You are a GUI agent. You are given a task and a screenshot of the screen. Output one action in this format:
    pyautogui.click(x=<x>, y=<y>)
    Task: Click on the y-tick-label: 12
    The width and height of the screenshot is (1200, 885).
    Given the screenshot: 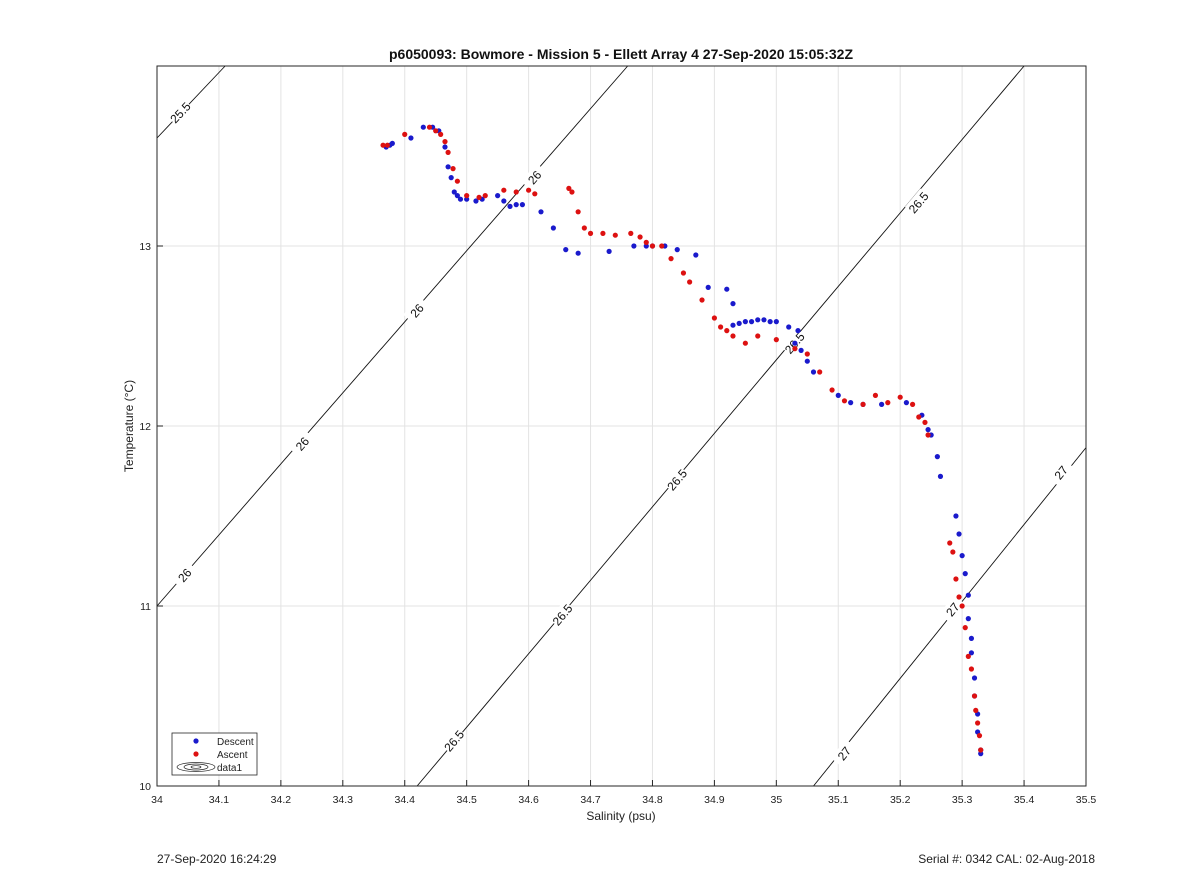 What is the action you would take?
    pyautogui.click(x=145, y=427)
    